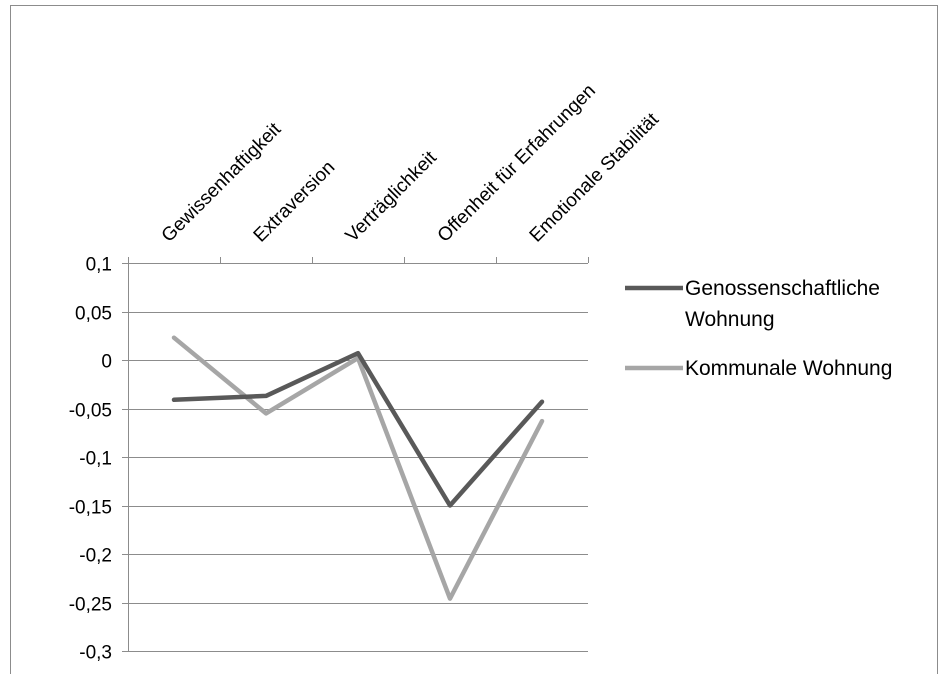 This screenshot has height=679, width=946. Describe the element at coordinates (782, 288) in the screenshot. I see `legend-label: Genossenschaftliche` at that location.